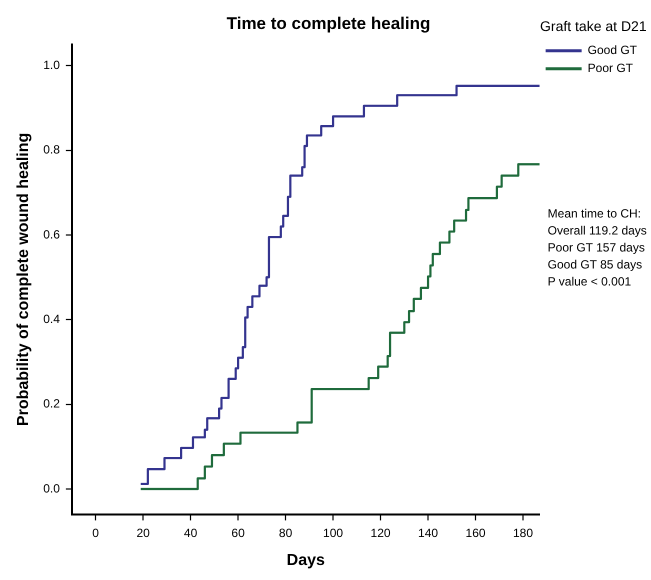  I want to click on x-tick-label: 100, so click(333, 533).